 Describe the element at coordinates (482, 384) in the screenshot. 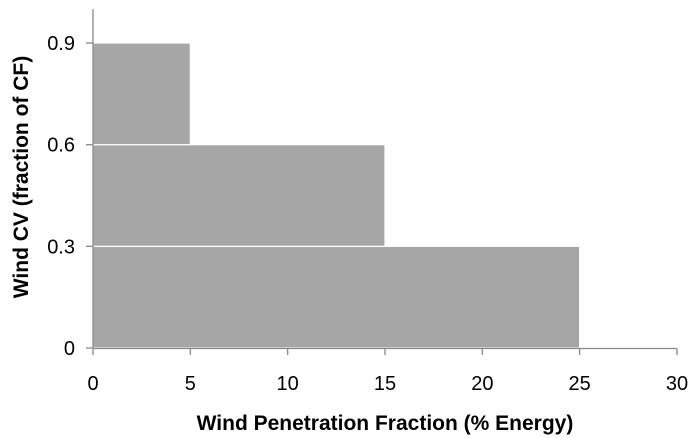

I see `x-tick-label: 20` at that location.